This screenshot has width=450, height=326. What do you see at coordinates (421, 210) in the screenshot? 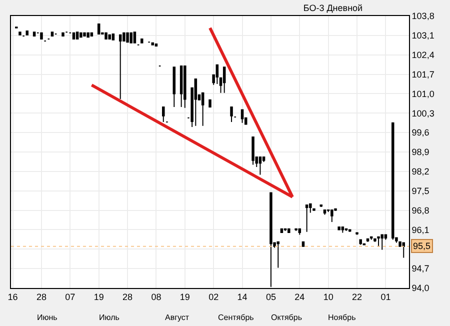
I see `y-tick-label: 96,8` at bounding box center [421, 210].